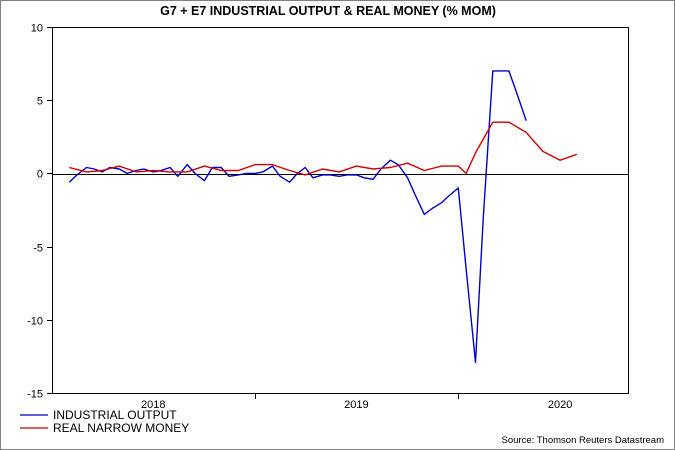 The width and height of the screenshot is (675, 450). Describe the element at coordinates (115, 415) in the screenshot. I see `legend-label-industrial-output: INDUSTRIAL OUTPUT` at that location.